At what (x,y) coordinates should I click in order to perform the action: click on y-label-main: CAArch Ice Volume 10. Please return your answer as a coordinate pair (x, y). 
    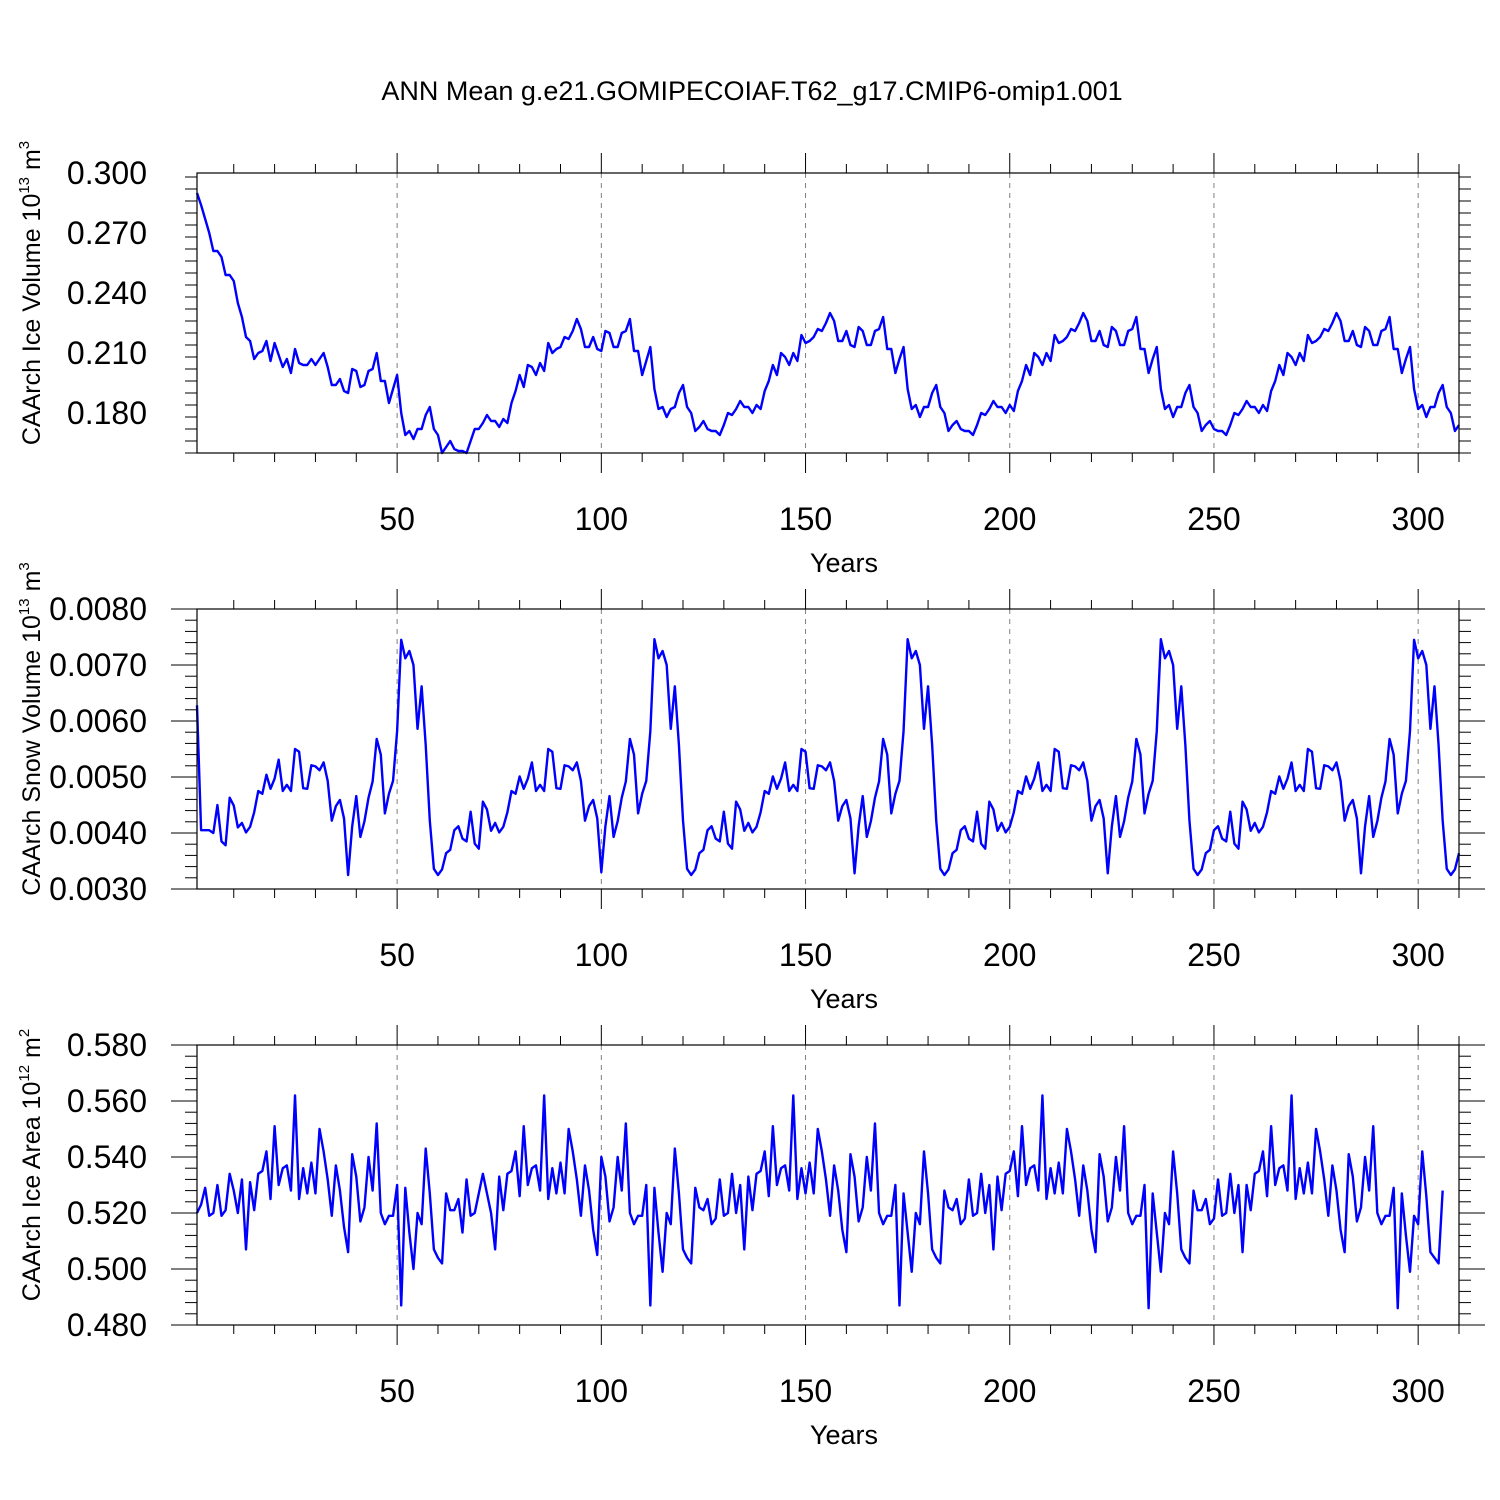
    Looking at the image, I should click on (32, 320).